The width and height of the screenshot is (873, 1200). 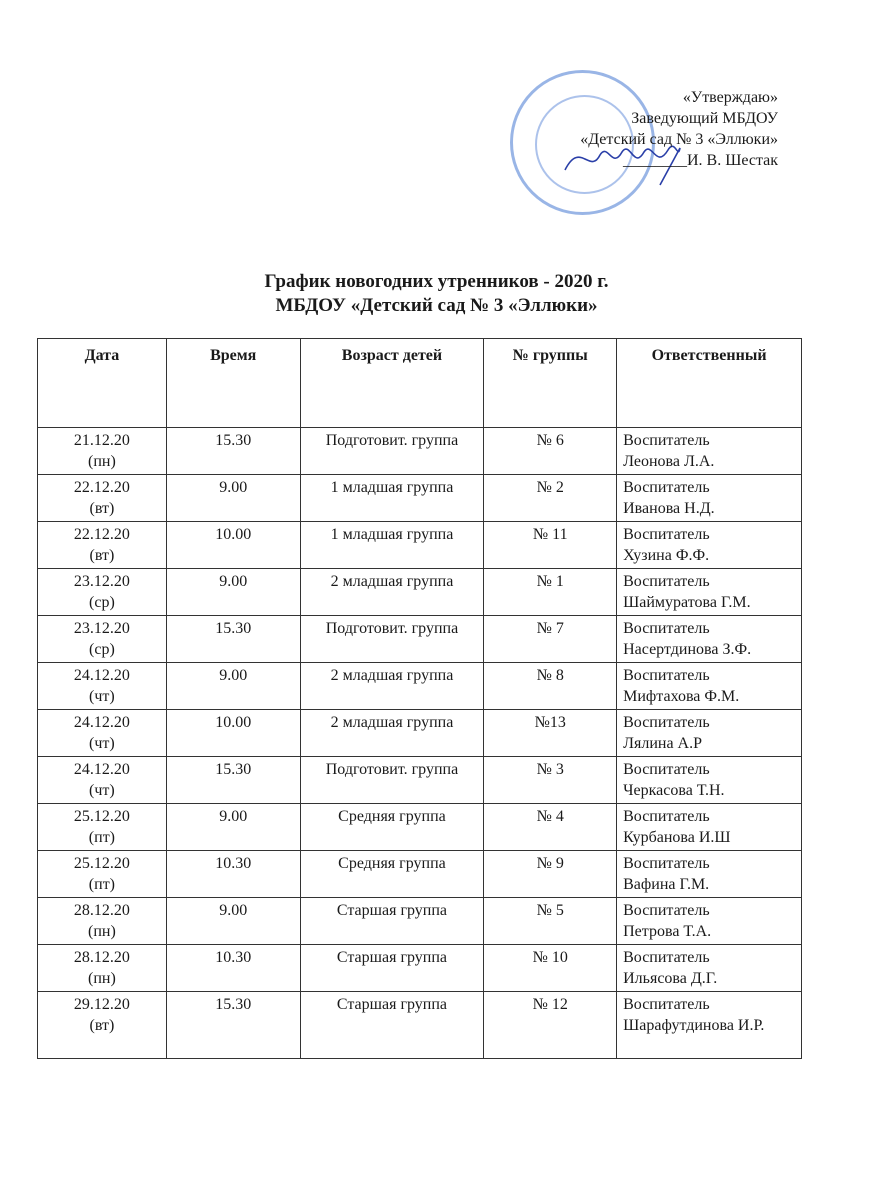 I want to click on cell-date: 21.12.20 (пн), so click(x=102, y=451).